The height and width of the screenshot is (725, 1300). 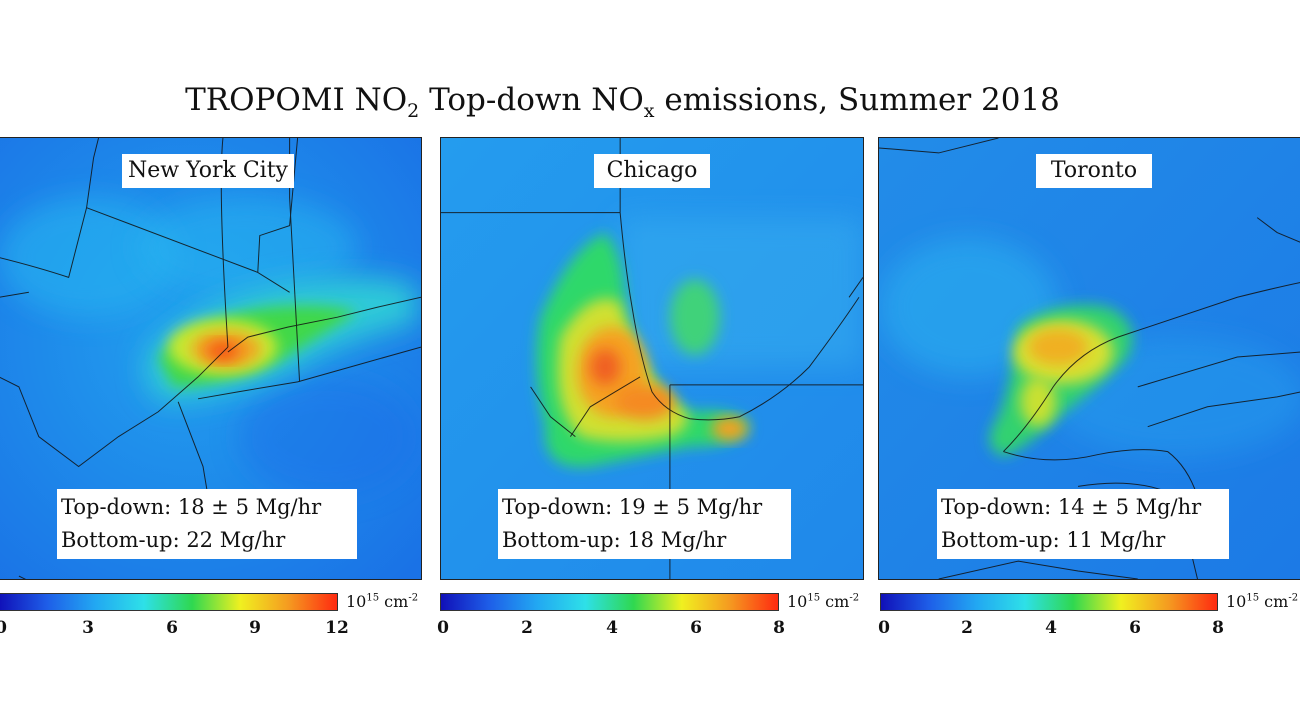 What do you see at coordinates (173, 540) in the screenshot?
I see `bottomup-value: Bottom-up: 22 Mg/hr` at bounding box center [173, 540].